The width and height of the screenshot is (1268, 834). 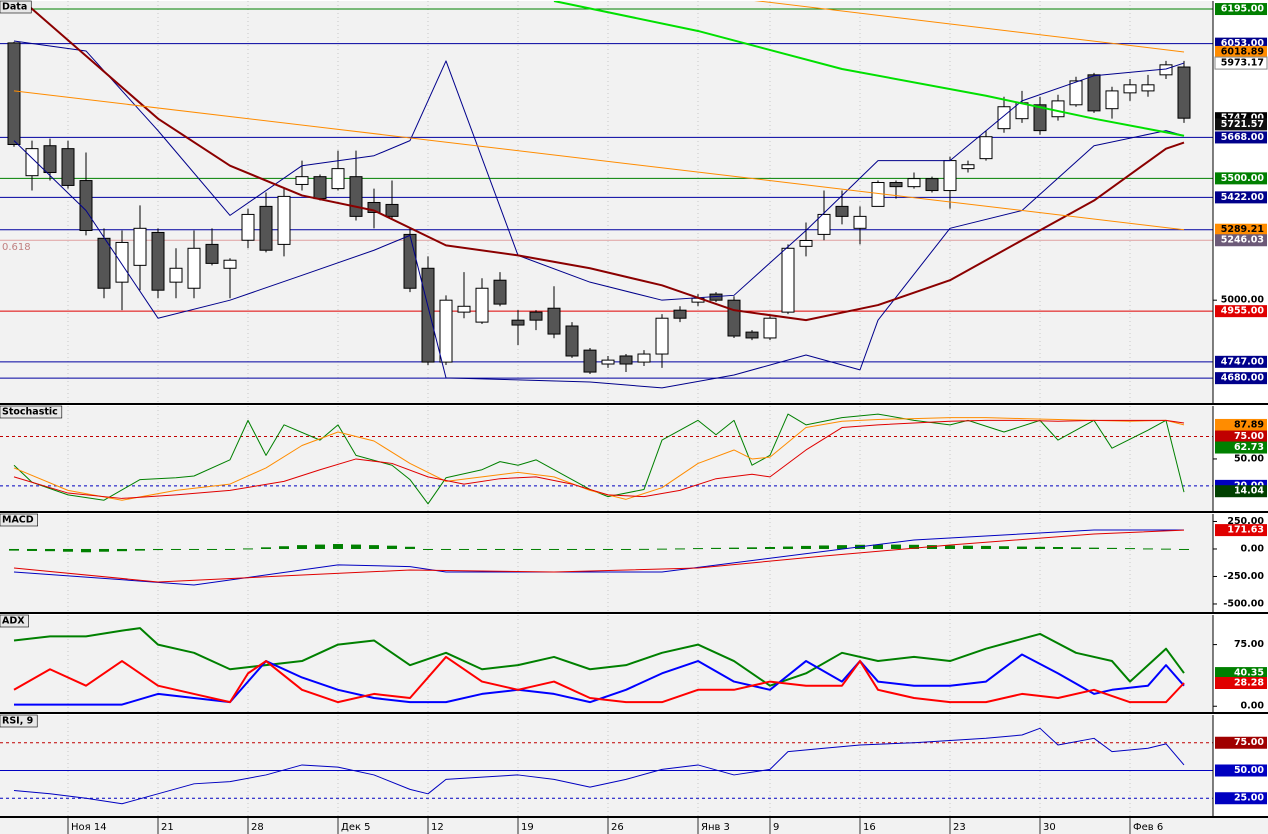 I want to click on y-tick-label: 0.00, so click(x=1253, y=706).